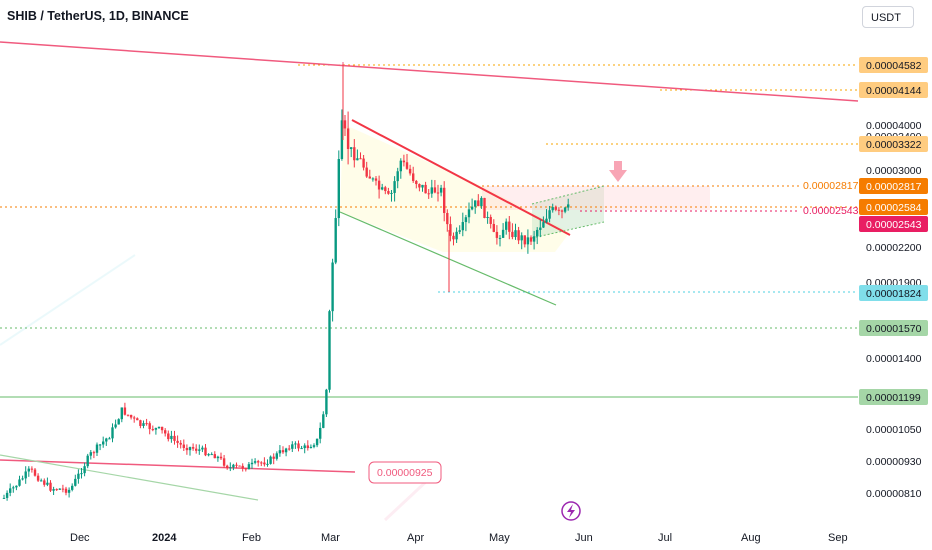 The height and width of the screenshot is (550, 932). Describe the element at coordinates (831, 186) in the screenshot. I see `inline-level-label: 0.00002817` at that location.